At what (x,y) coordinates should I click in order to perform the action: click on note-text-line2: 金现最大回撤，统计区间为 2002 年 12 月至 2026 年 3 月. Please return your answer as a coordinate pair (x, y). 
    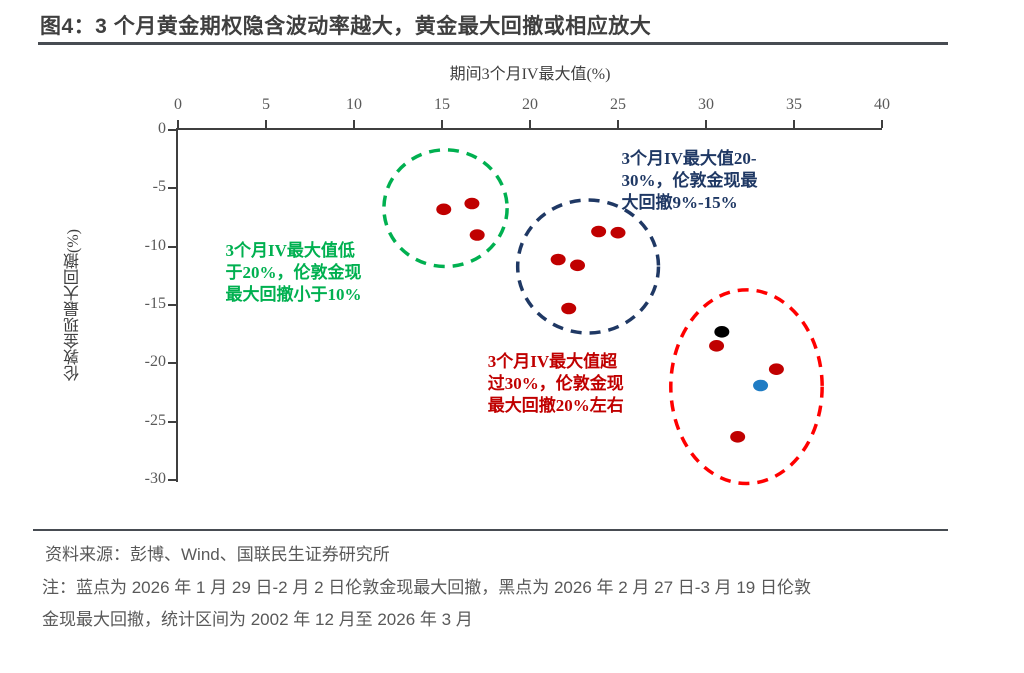
    Looking at the image, I should click on (257, 619).